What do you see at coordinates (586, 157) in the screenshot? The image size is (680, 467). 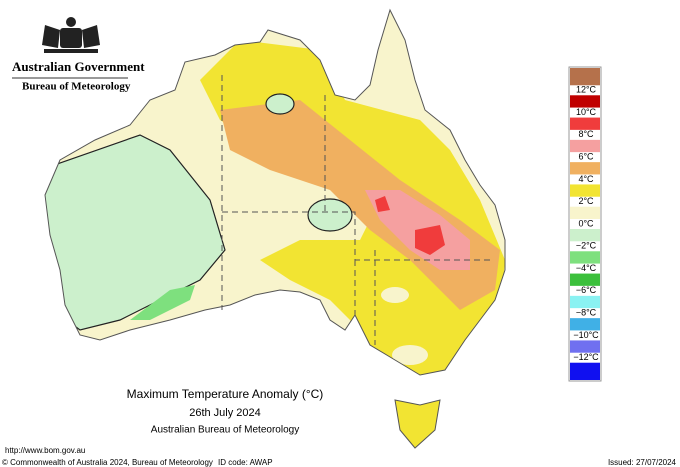 I see `legend-label: 6°C` at bounding box center [586, 157].